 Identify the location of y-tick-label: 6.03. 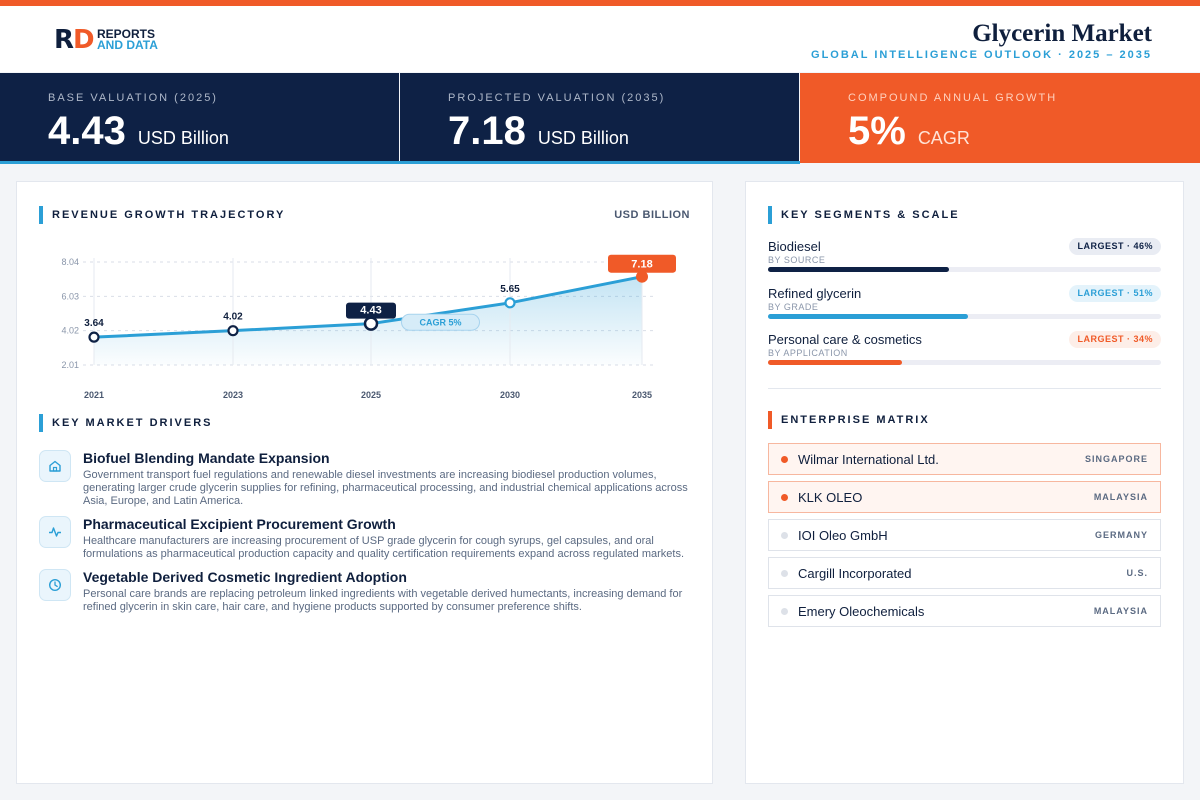
(70, 296).